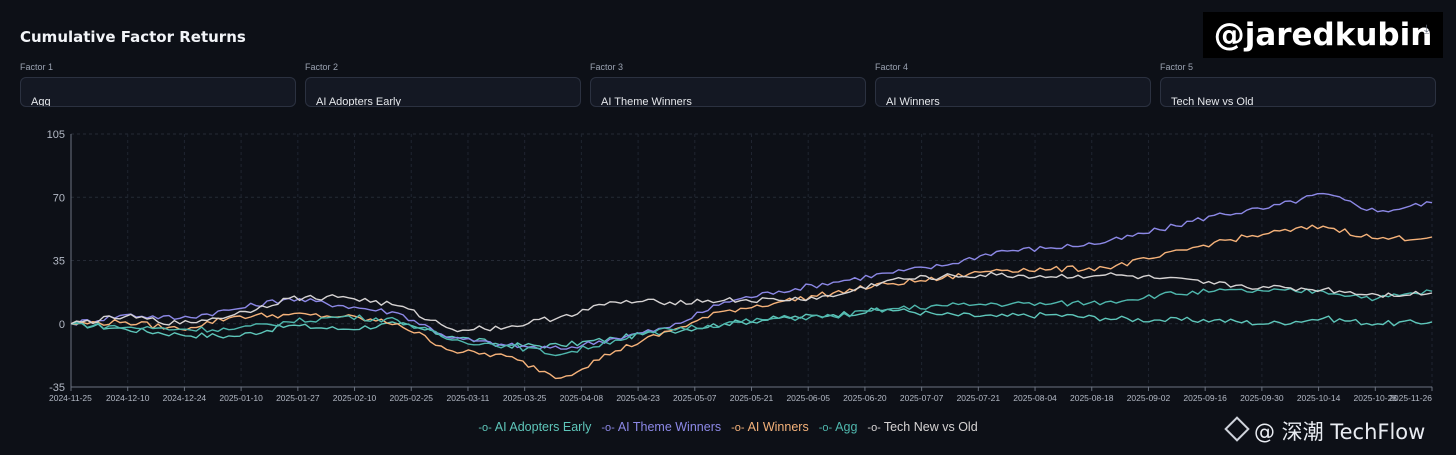 This screenshot has height=455, width=1456. Describe the element at coordinates (56, 135) in the screenshot. I see `y-tick-label: 105` at that location.